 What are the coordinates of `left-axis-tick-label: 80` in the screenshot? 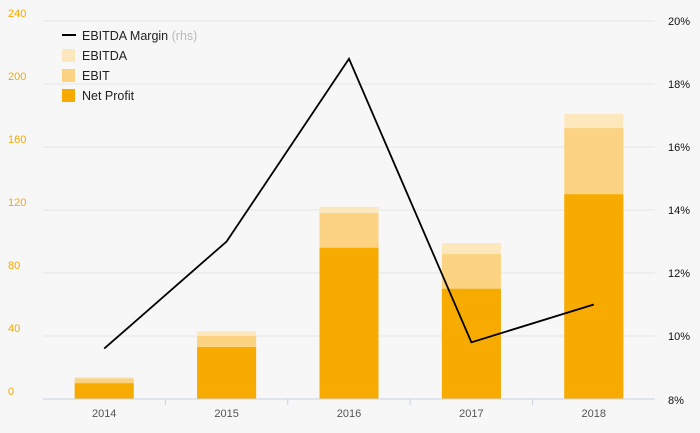 It's located at (14, 266).